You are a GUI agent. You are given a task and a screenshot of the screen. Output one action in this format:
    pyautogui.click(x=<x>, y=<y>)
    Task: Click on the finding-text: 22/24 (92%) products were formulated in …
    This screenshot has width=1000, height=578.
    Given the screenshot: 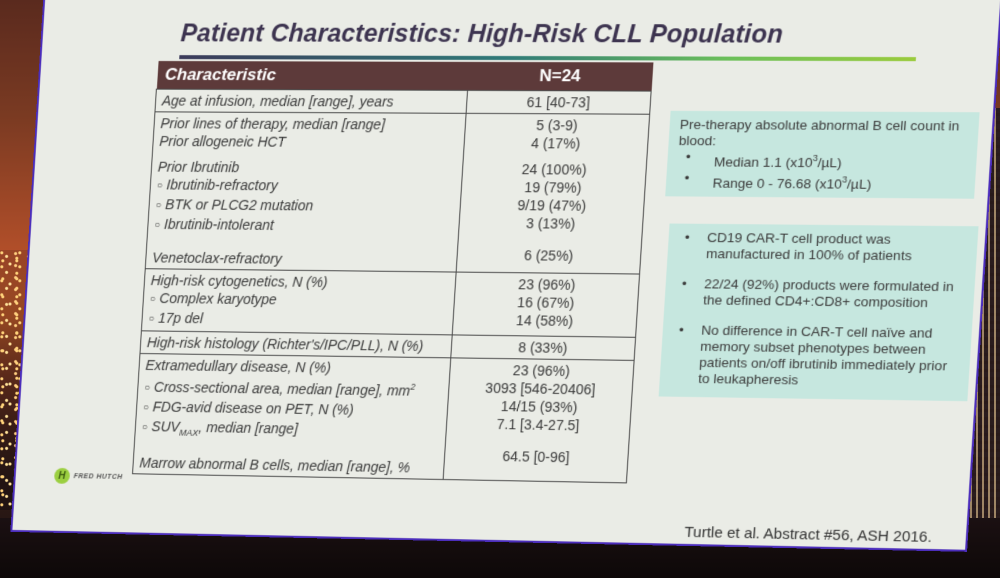 What is the action you would take?
    pyautogui.click(x=828, y=293)
    